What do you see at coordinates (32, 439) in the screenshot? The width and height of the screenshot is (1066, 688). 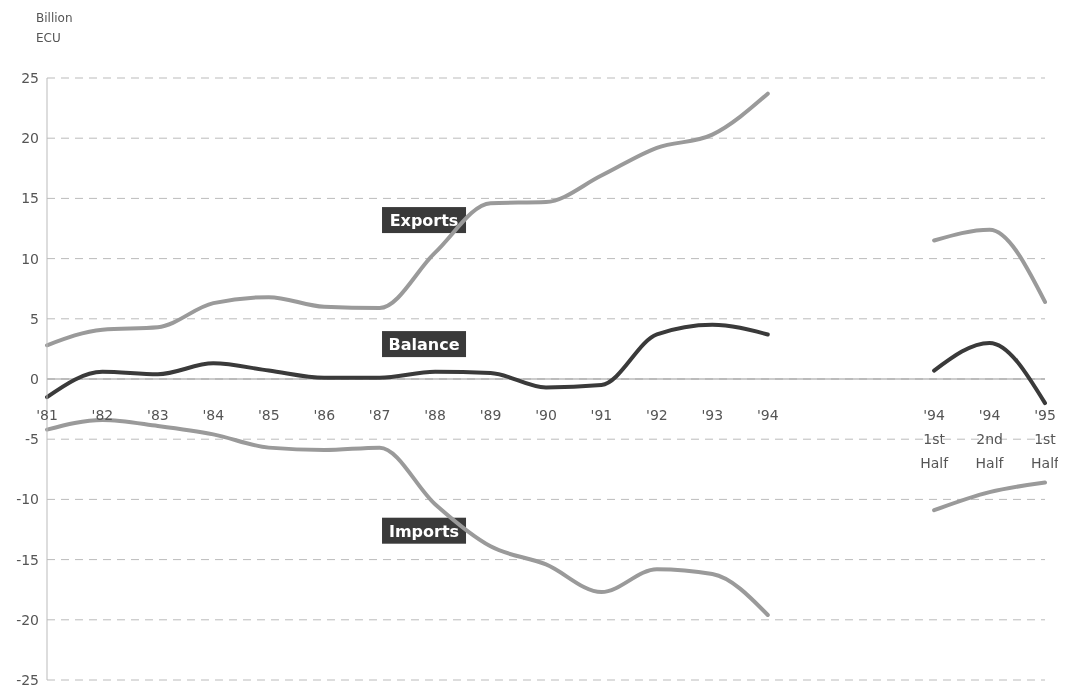 I see `y-tick-label: -5` at bounding box center [32, 439].